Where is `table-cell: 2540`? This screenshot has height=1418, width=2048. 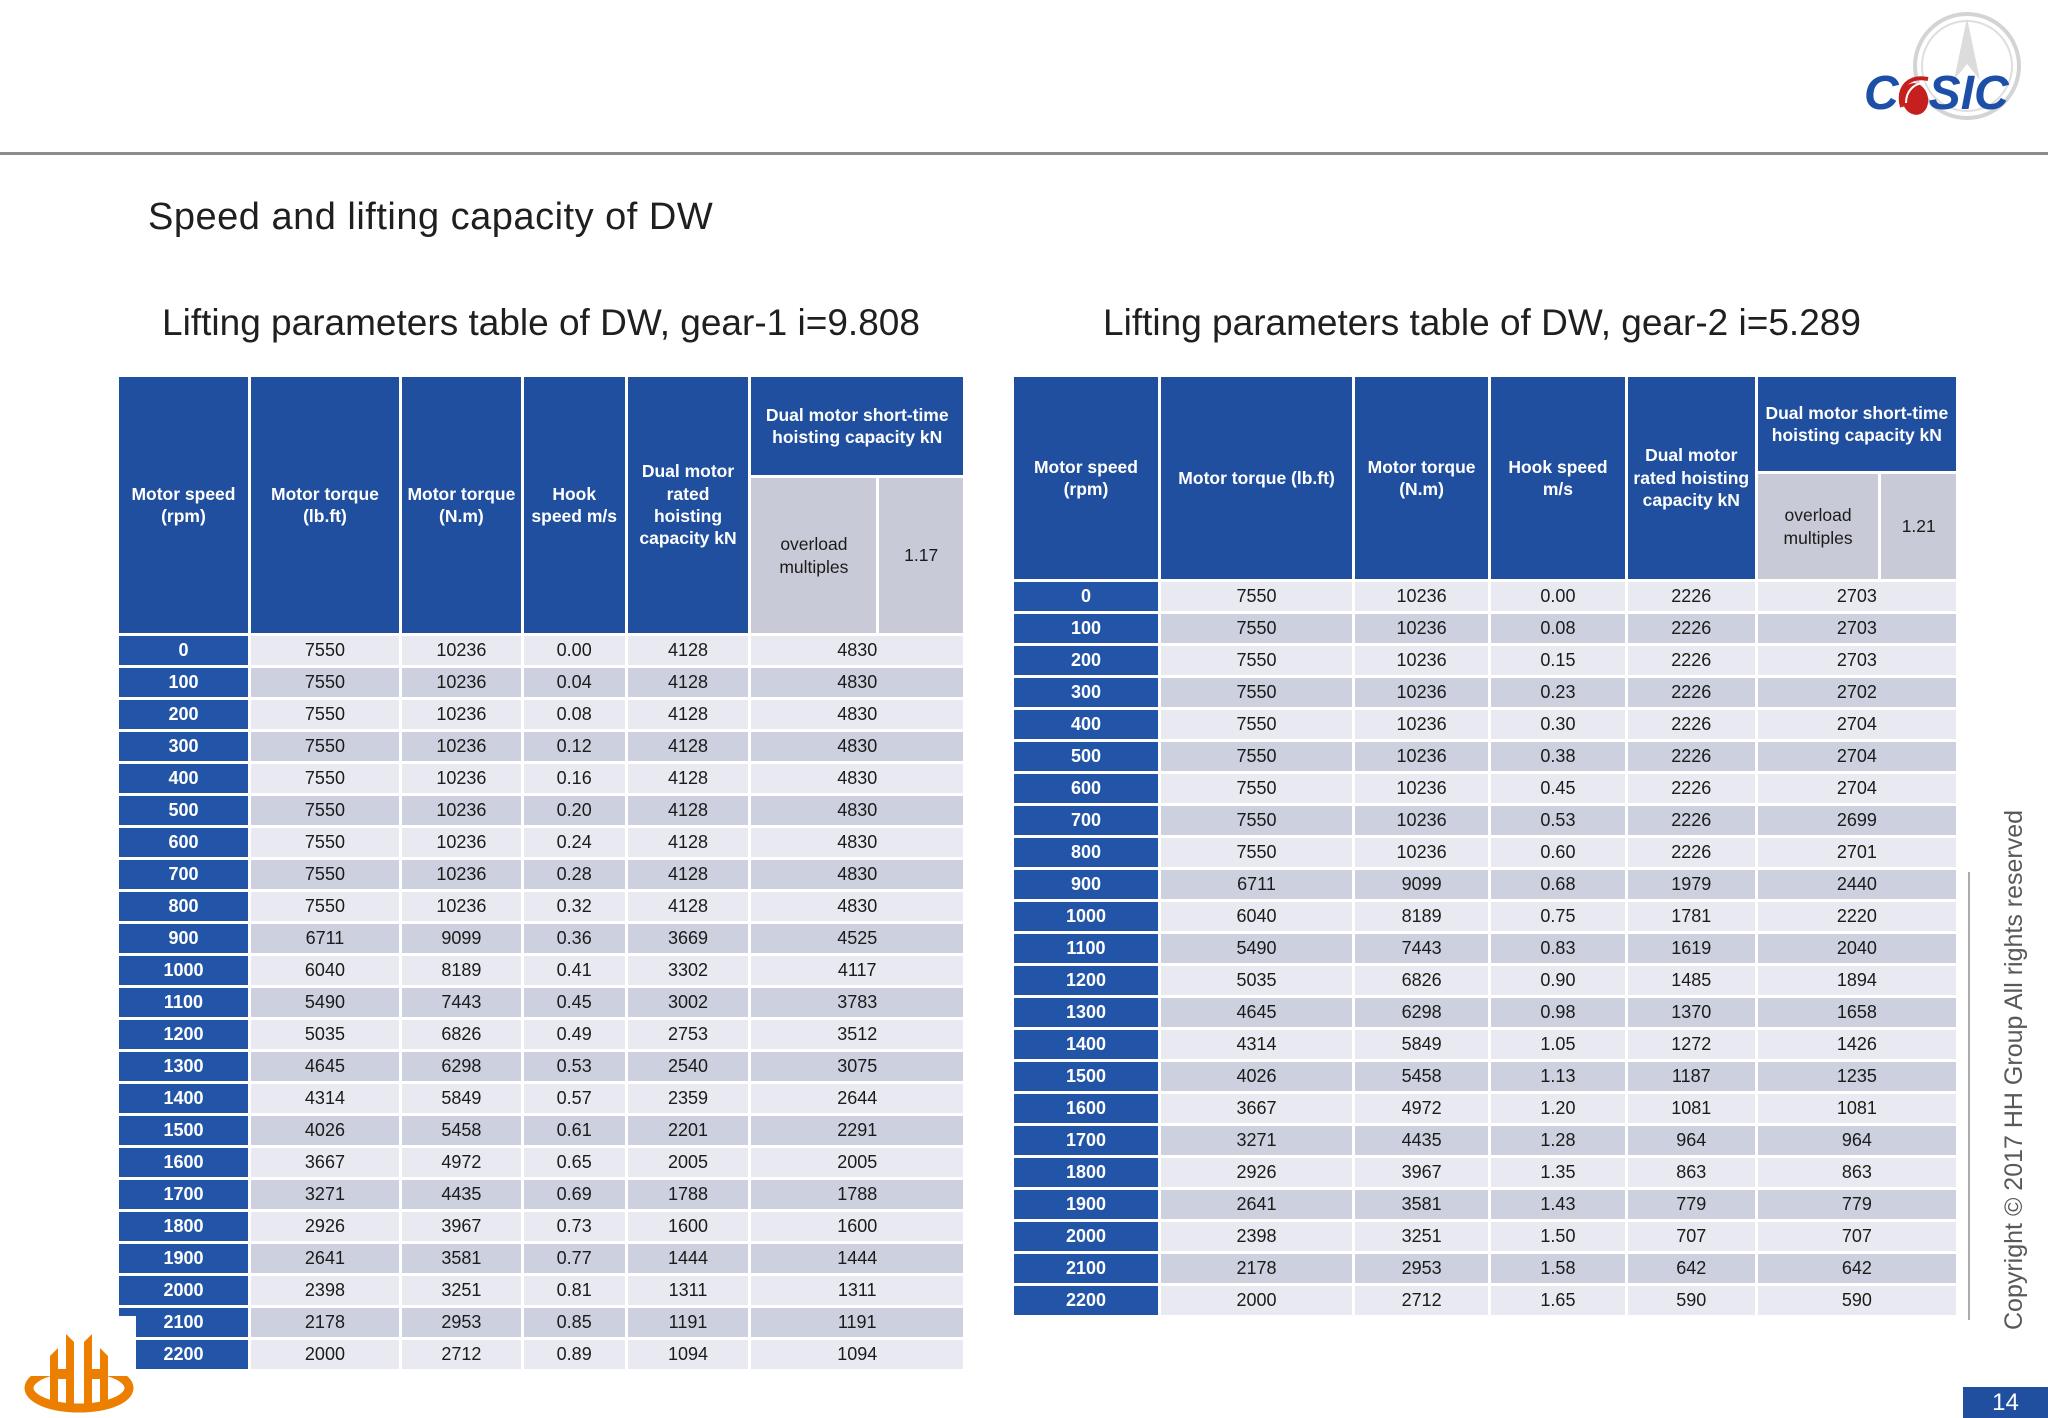
table-cell: 2540 is located at coordinates (688, 1066).